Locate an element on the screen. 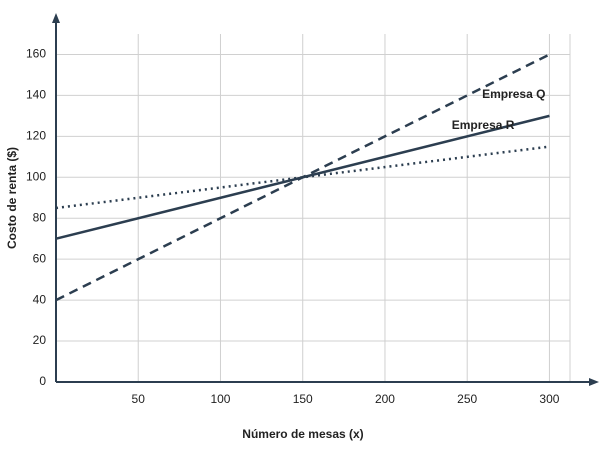 The height and width of the screenshot is (450, 607). x-tick-label: 250 is located at coordinates (467, 399).